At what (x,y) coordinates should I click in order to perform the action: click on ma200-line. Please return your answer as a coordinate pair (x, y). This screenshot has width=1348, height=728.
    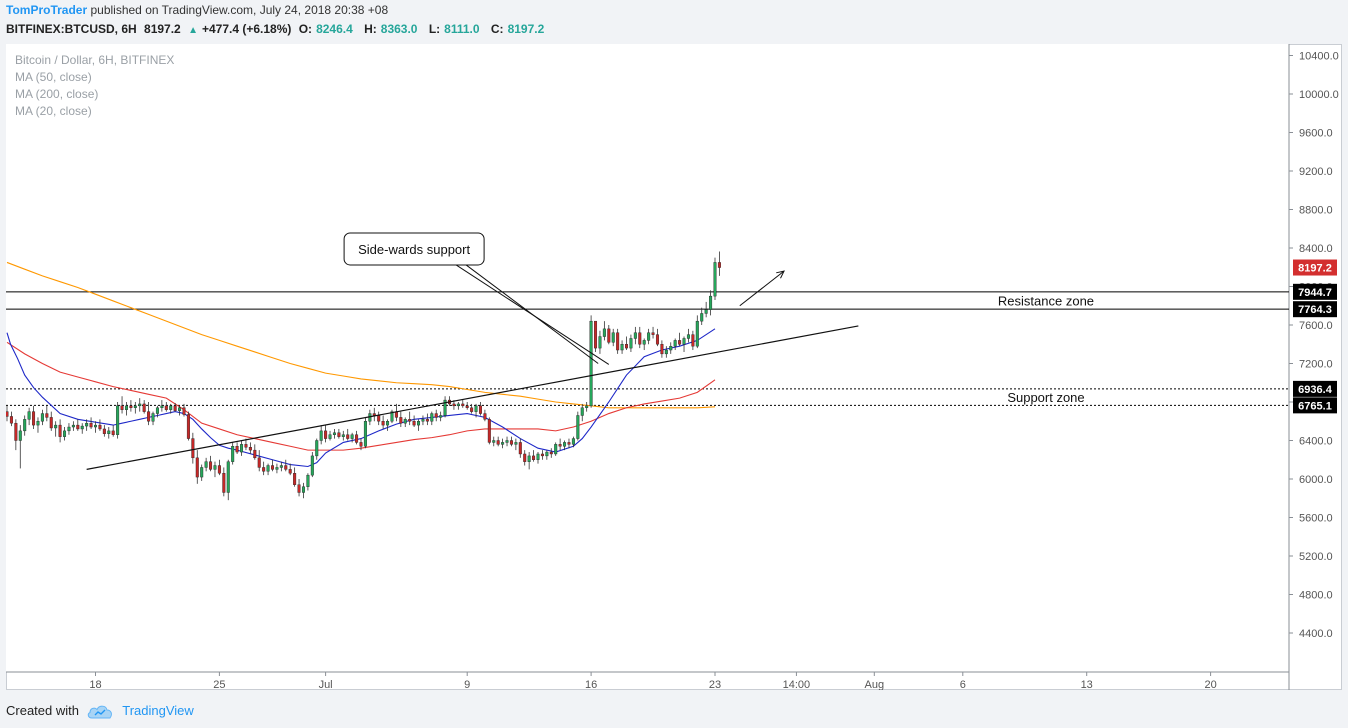
    Looking at the image, I should click on (361, 335).